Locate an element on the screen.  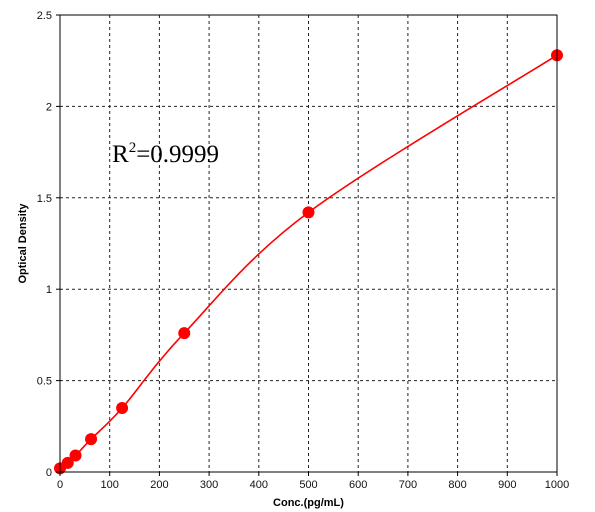
r-squared-superscript: 2 is located at coordinates (133, 148).